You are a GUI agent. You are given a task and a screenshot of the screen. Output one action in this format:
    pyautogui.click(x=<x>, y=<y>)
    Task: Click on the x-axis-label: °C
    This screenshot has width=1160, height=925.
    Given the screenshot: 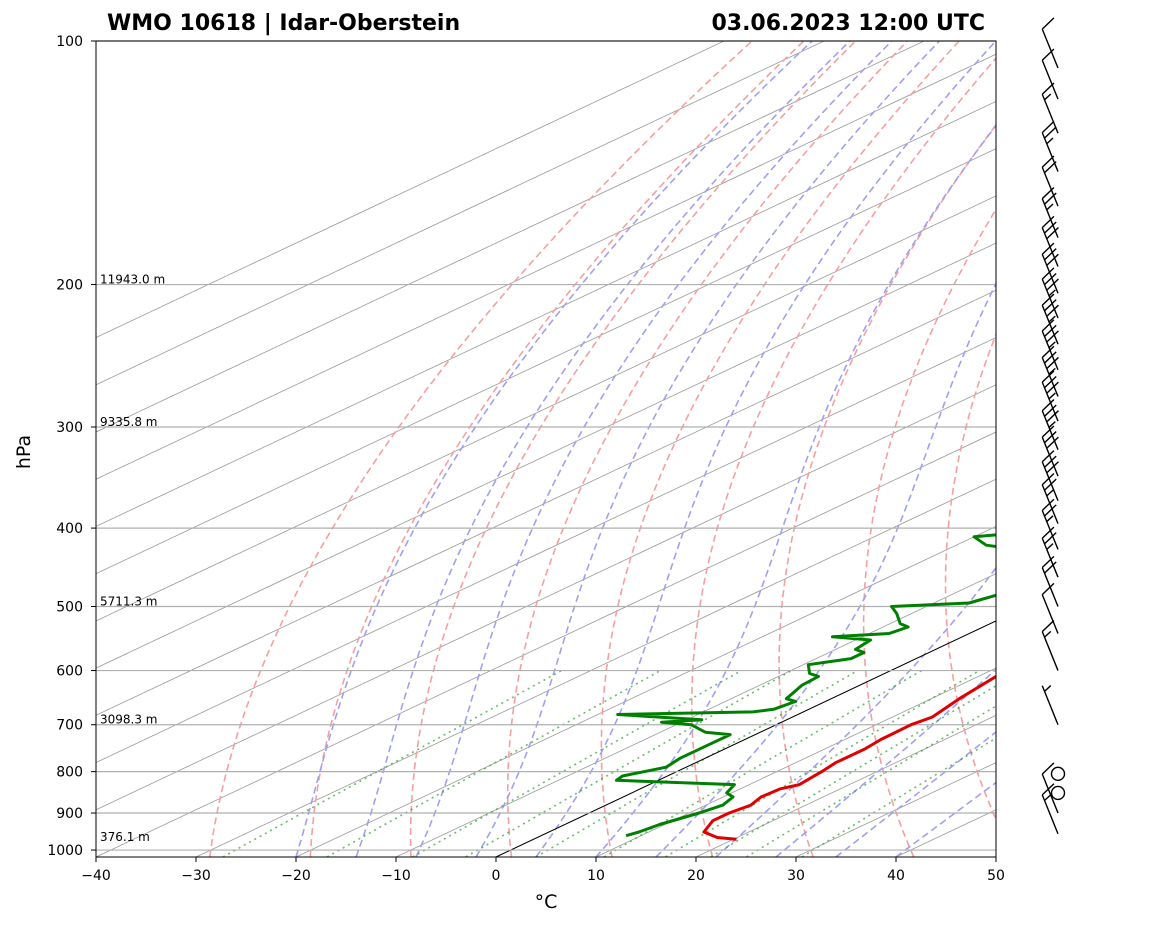 What is the action you would take?
    pyautogui.click(x=546, y=902)
    